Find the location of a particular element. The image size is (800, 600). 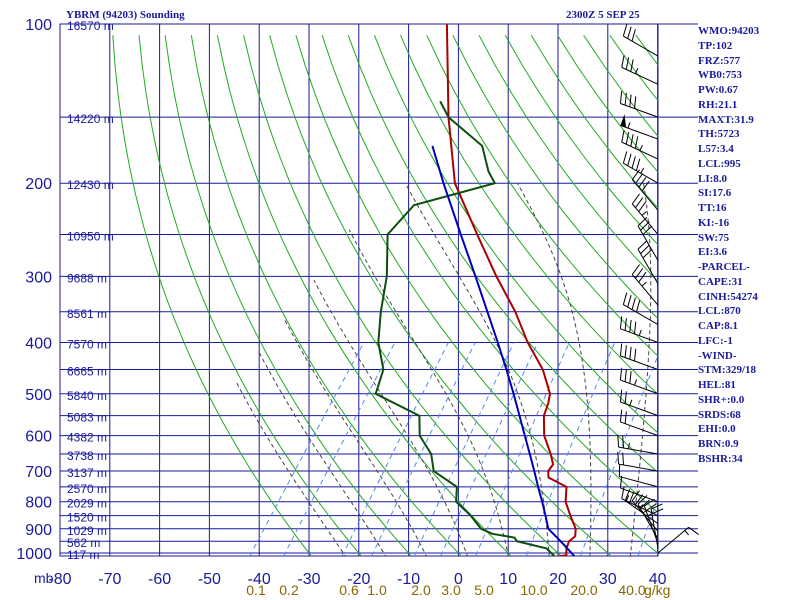

index-item: RH:21.1 is located at coordinates (718, 104).